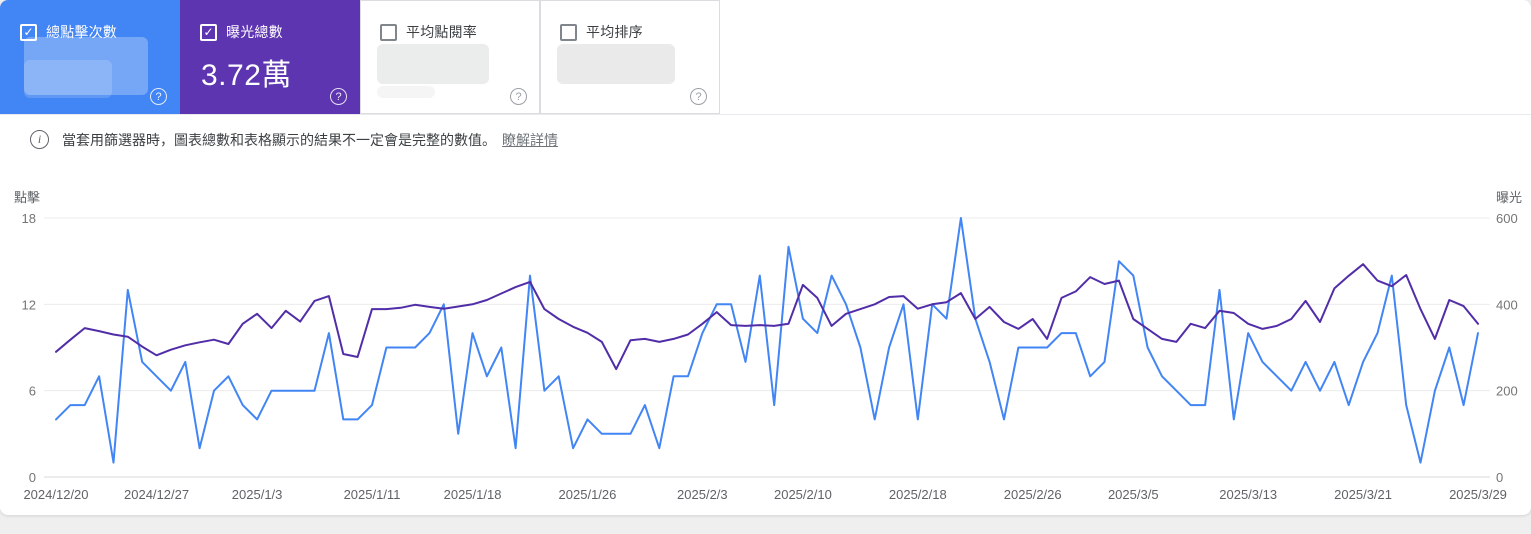 The height and width of the screenshot is (534, 1531). What do you see at coordinates (588, 494) in the screenshot?
I see `x-axis-date-label: 2025/1/26` at bounding box center [588, 494].